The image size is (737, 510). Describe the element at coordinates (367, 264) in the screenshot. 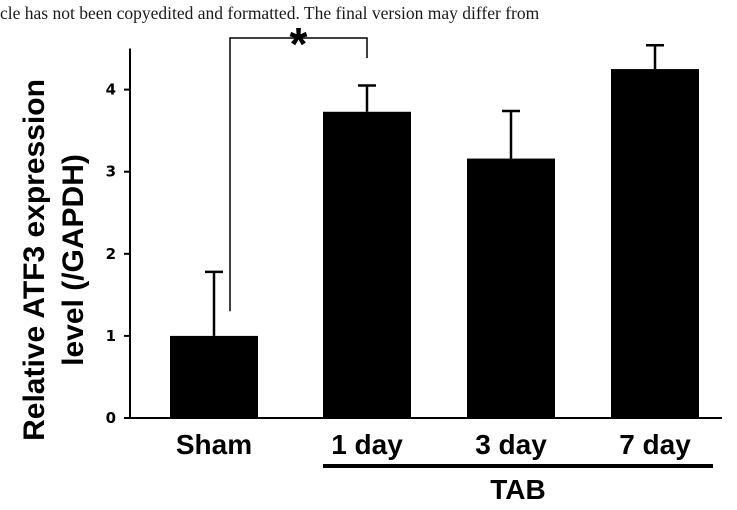

I see `bar-1-day` at that location.